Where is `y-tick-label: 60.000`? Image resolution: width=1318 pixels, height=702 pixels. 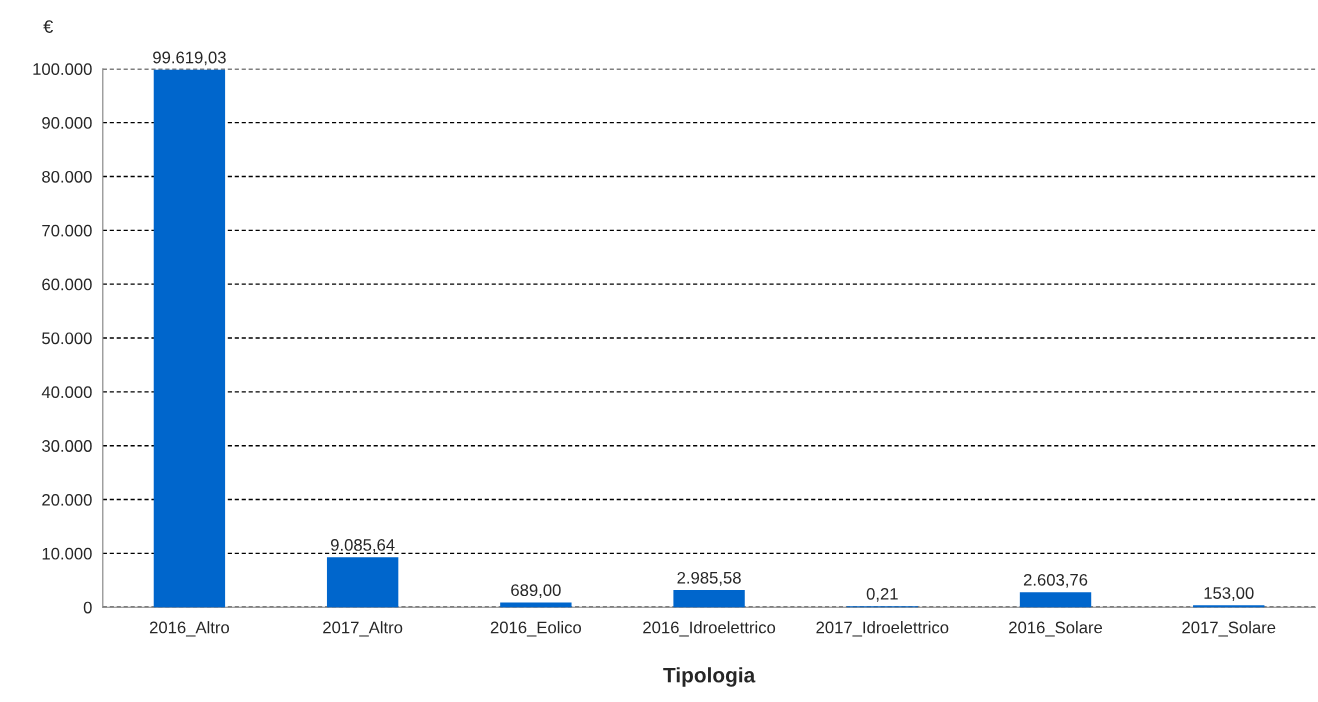
y-tick-label: 60.000 is located at coordinates (67, 284).